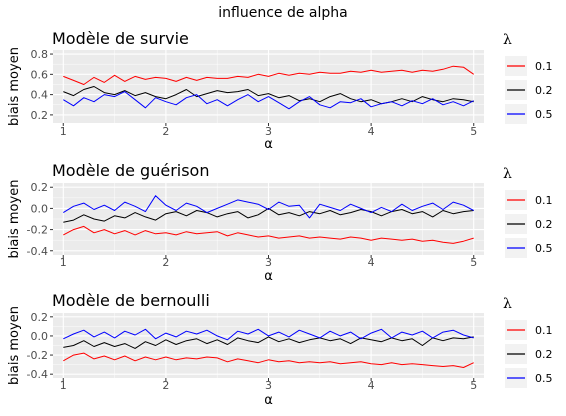 This screenshot has width=566, height=416. I want to click on panel-title: Modèle de guérison, so click(130, 170).